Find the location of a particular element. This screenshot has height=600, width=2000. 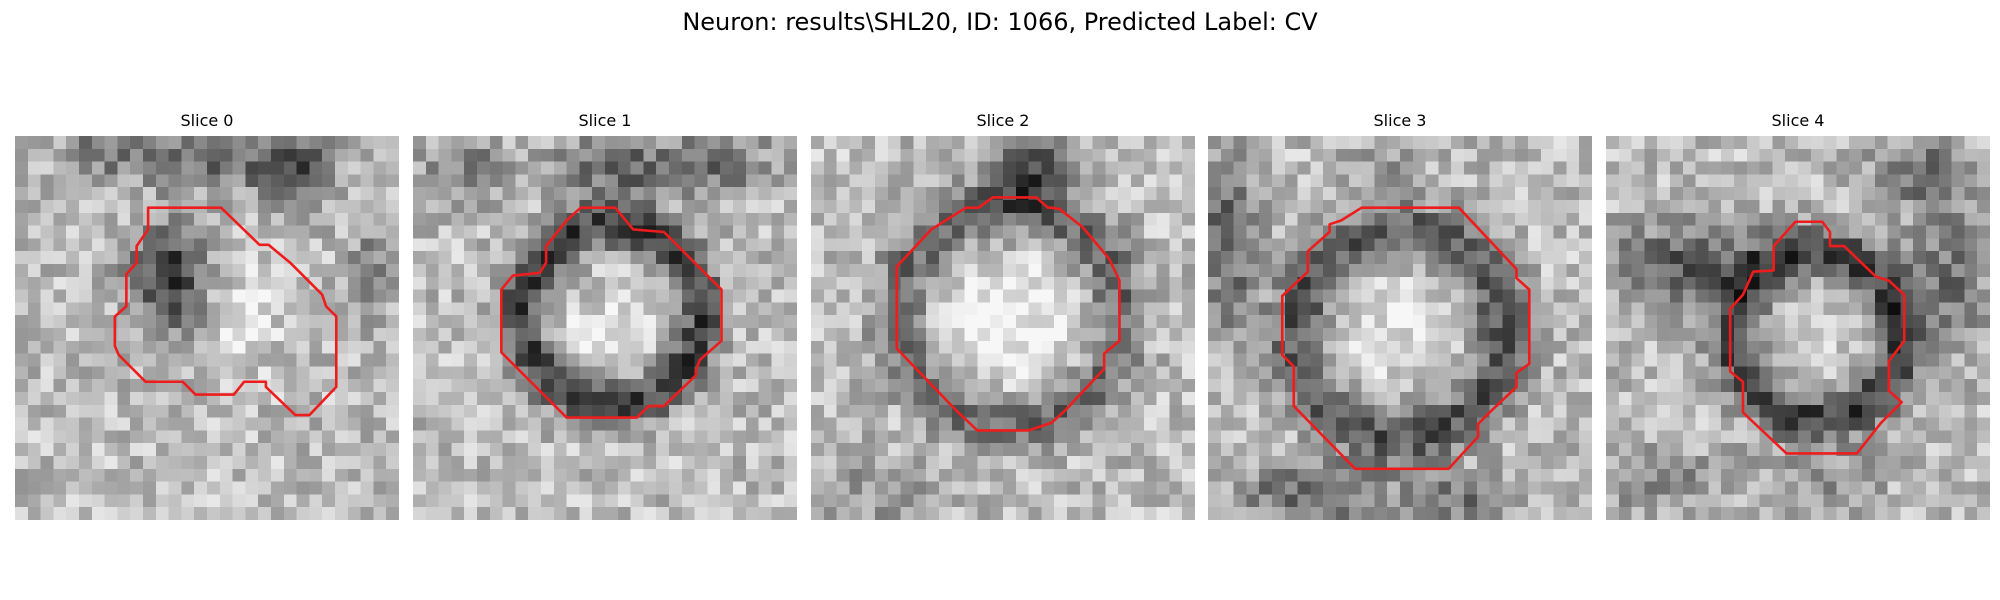

slice-panel-1: Slice 1 is located at coordinates (605, 314).